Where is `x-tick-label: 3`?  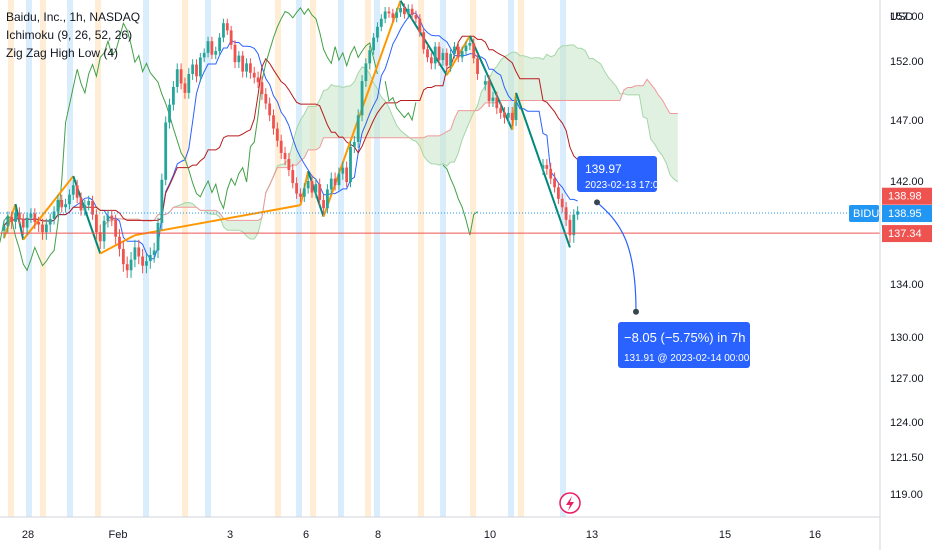 x-tick-label: 3 is located at coordinates (230, 535).